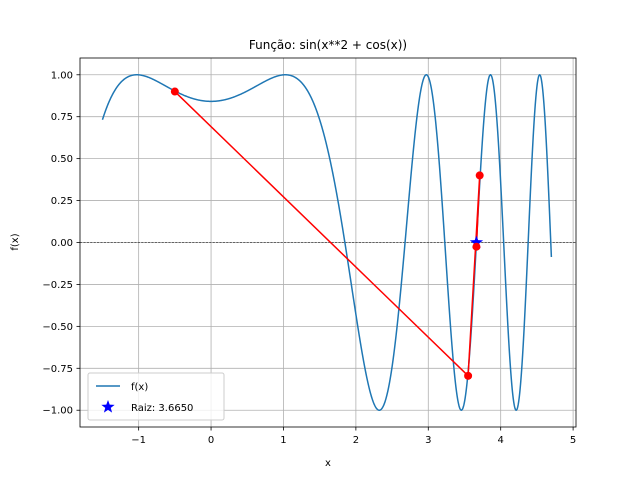 The width and height of the screenshot is (640, 480). I want to click on x-tick-label: 1, so click(283, 440).